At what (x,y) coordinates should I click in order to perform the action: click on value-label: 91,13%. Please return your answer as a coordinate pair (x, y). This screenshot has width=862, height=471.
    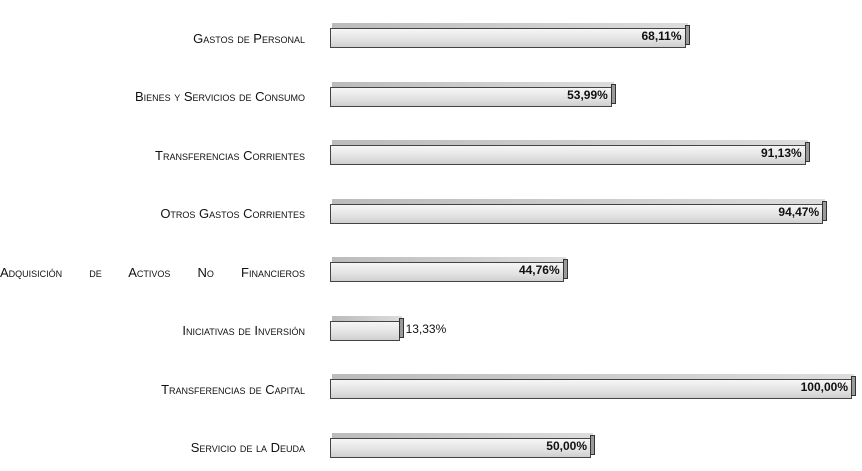
    Looking at the image, I should click on (781, 153).